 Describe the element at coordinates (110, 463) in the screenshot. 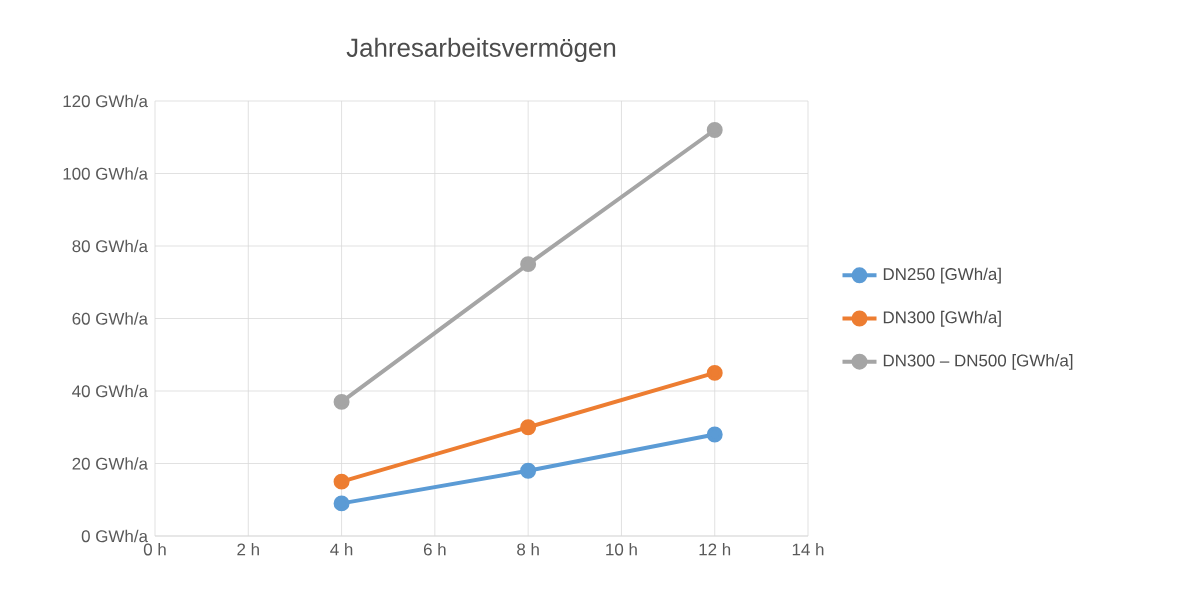

I see `y-tick-label: 20 GWh/a` at that location.